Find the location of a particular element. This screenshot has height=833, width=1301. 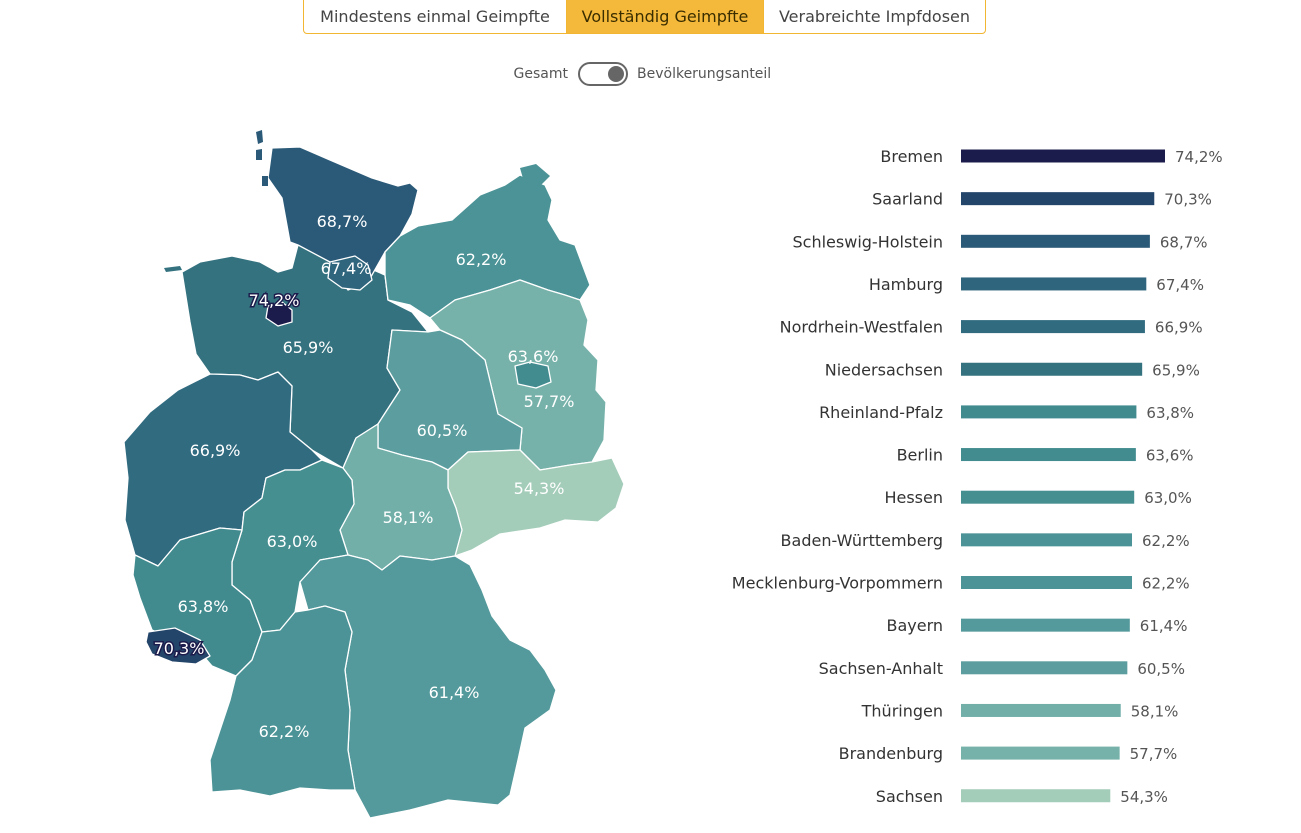

bar-value-label-saarland: 70,3% is located at coordinates (1188, 200).